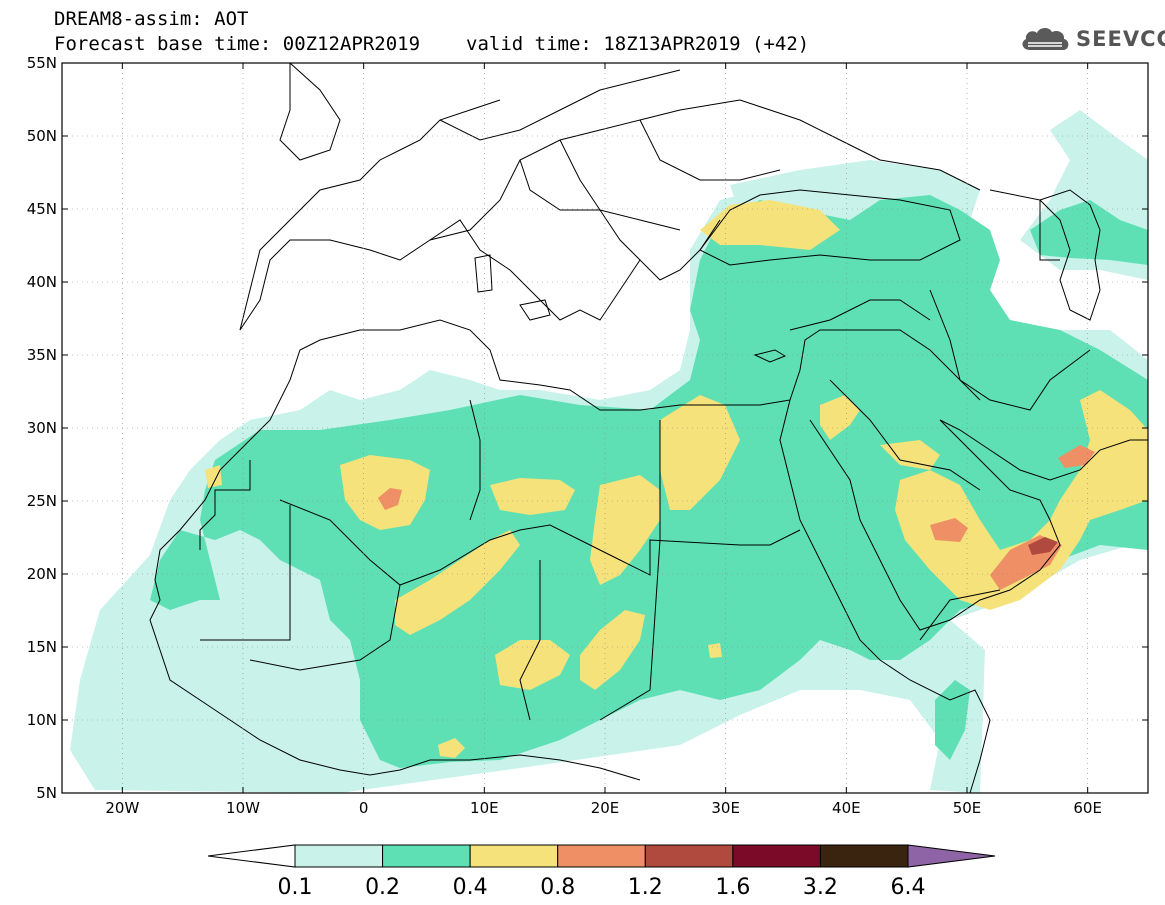 The height and width of the screenshot is (905, 1165). What do you see at coordinates (625, 530) in the screenshot?
I see `aot-region-libya-yellow` at bounding box center [625, 530].